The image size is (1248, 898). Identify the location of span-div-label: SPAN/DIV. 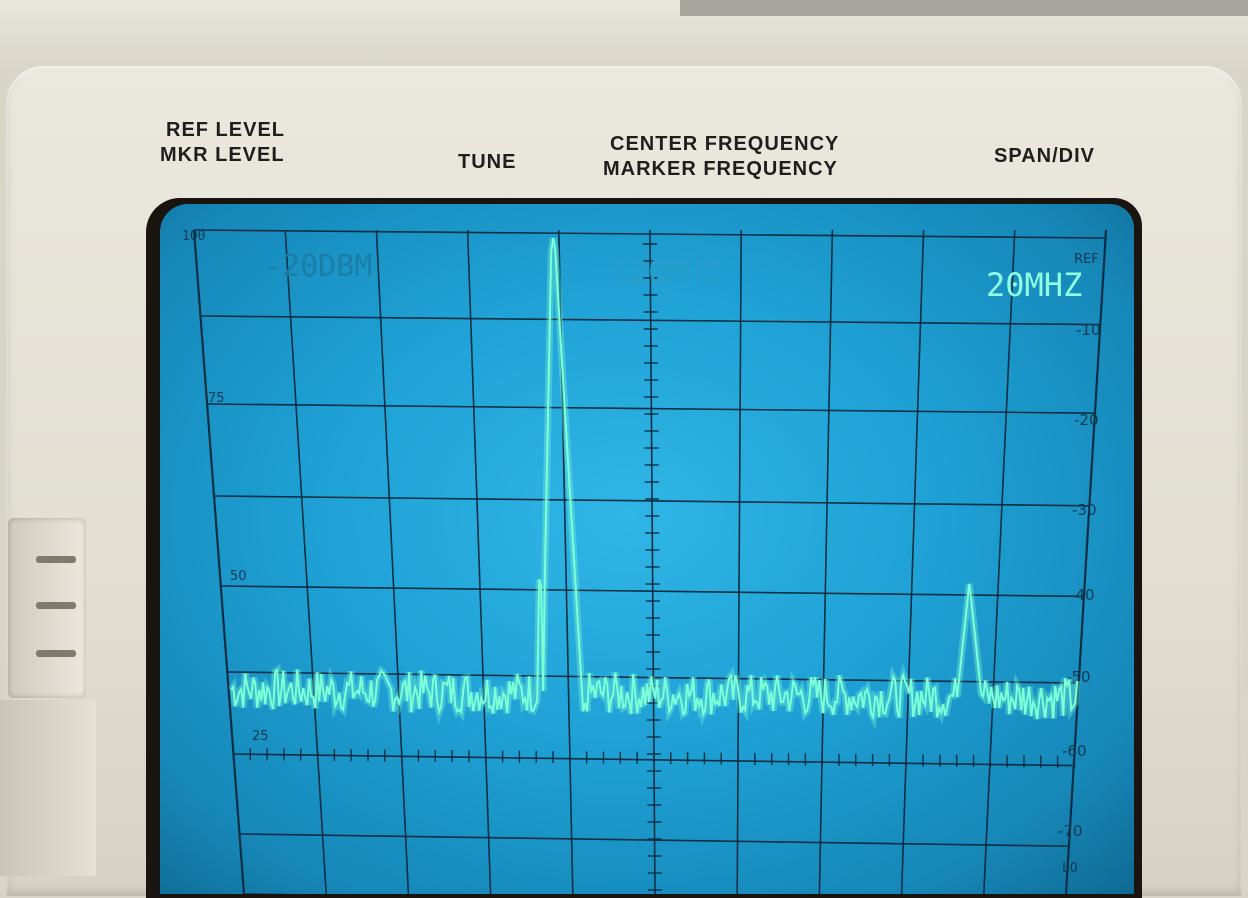
(1044, 156).